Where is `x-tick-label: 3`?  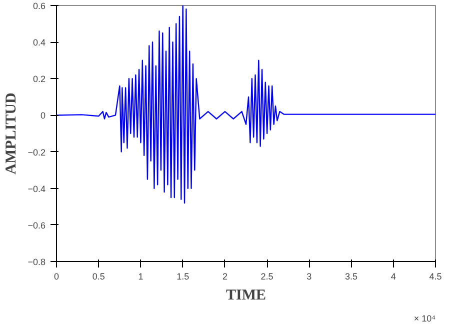 x-tick-label: 3 is located at coordinates (309, 277).